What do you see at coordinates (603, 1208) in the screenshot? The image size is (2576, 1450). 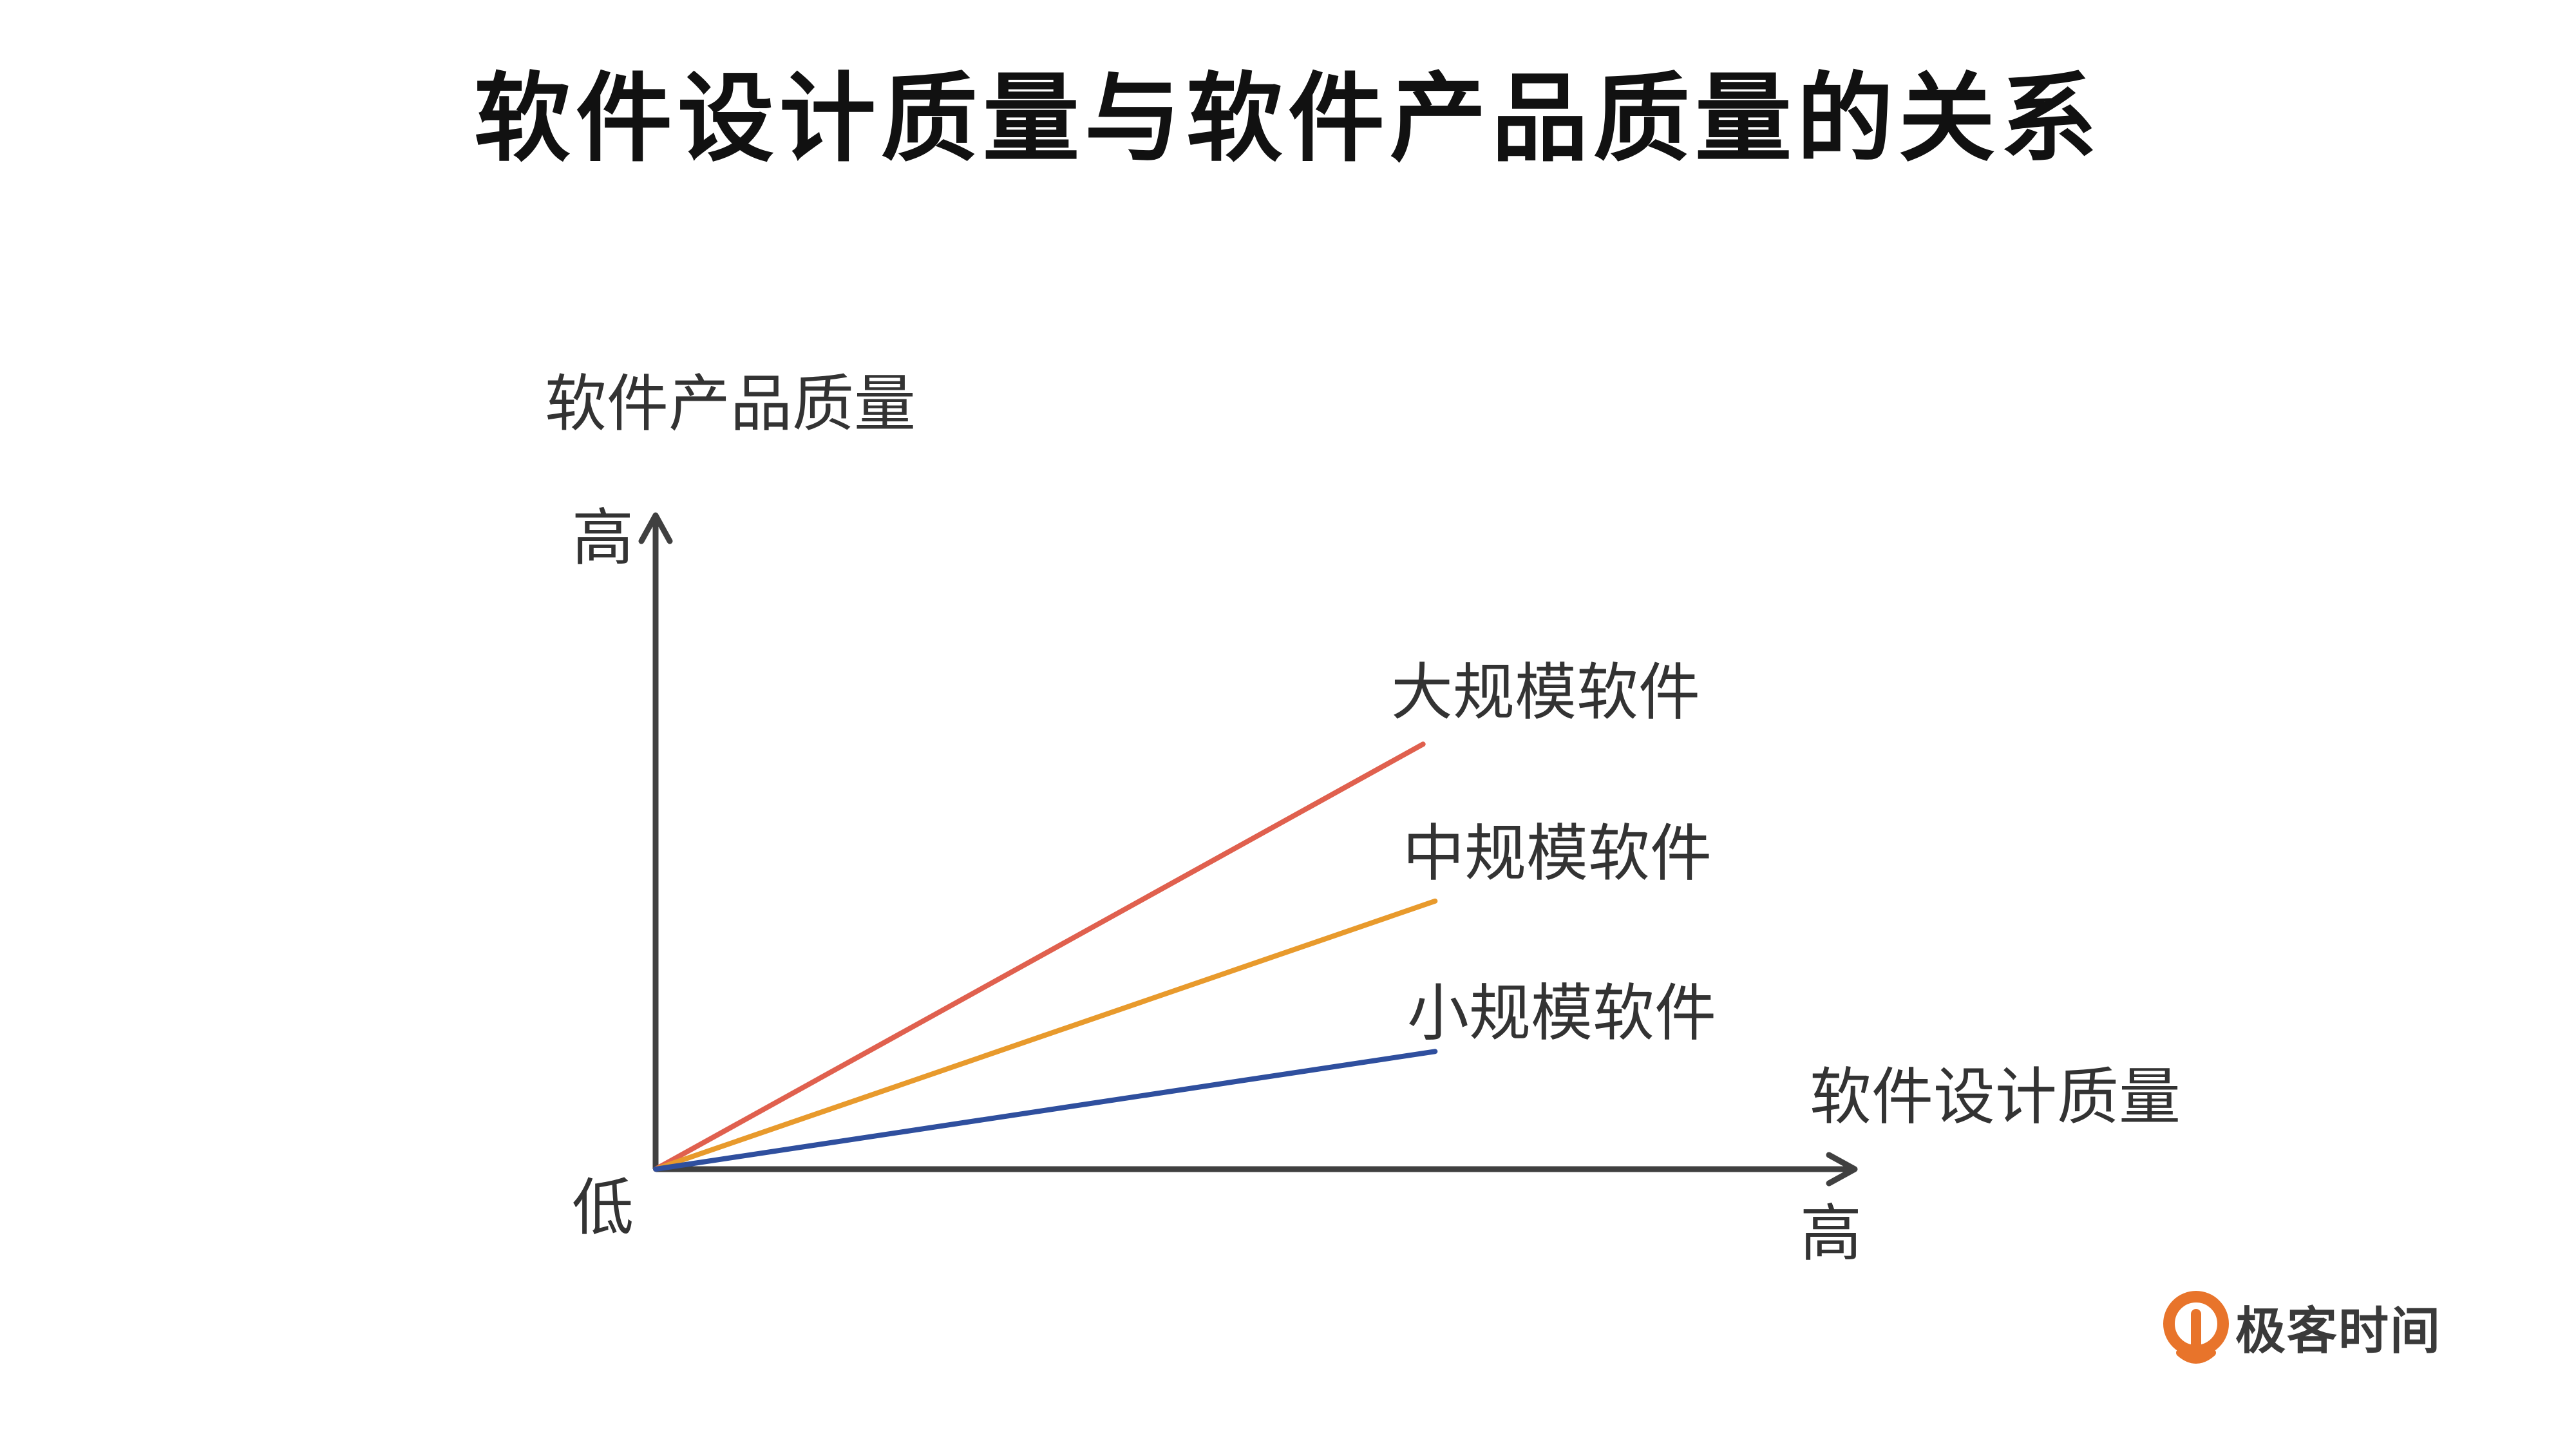 I see `origin-low-label: 低` at bounding box center [603, 1208].